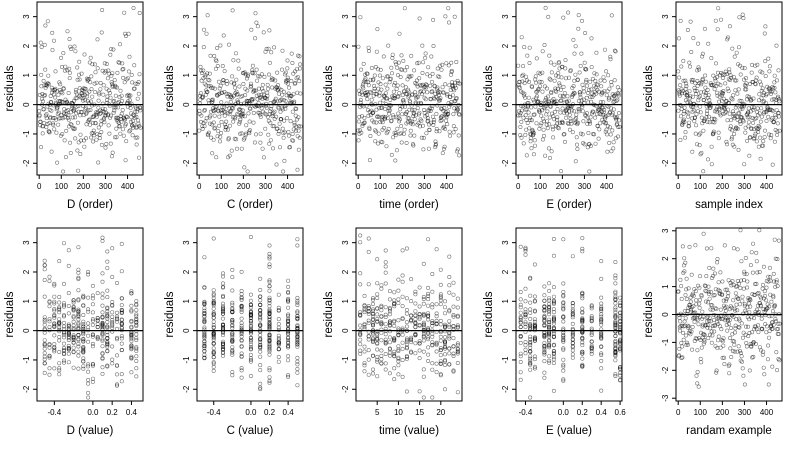 The height and width of the screenshot is (455, 800). Describe the element at coordinates (729, 90) in the screenshot. I see `data-points` at that location.